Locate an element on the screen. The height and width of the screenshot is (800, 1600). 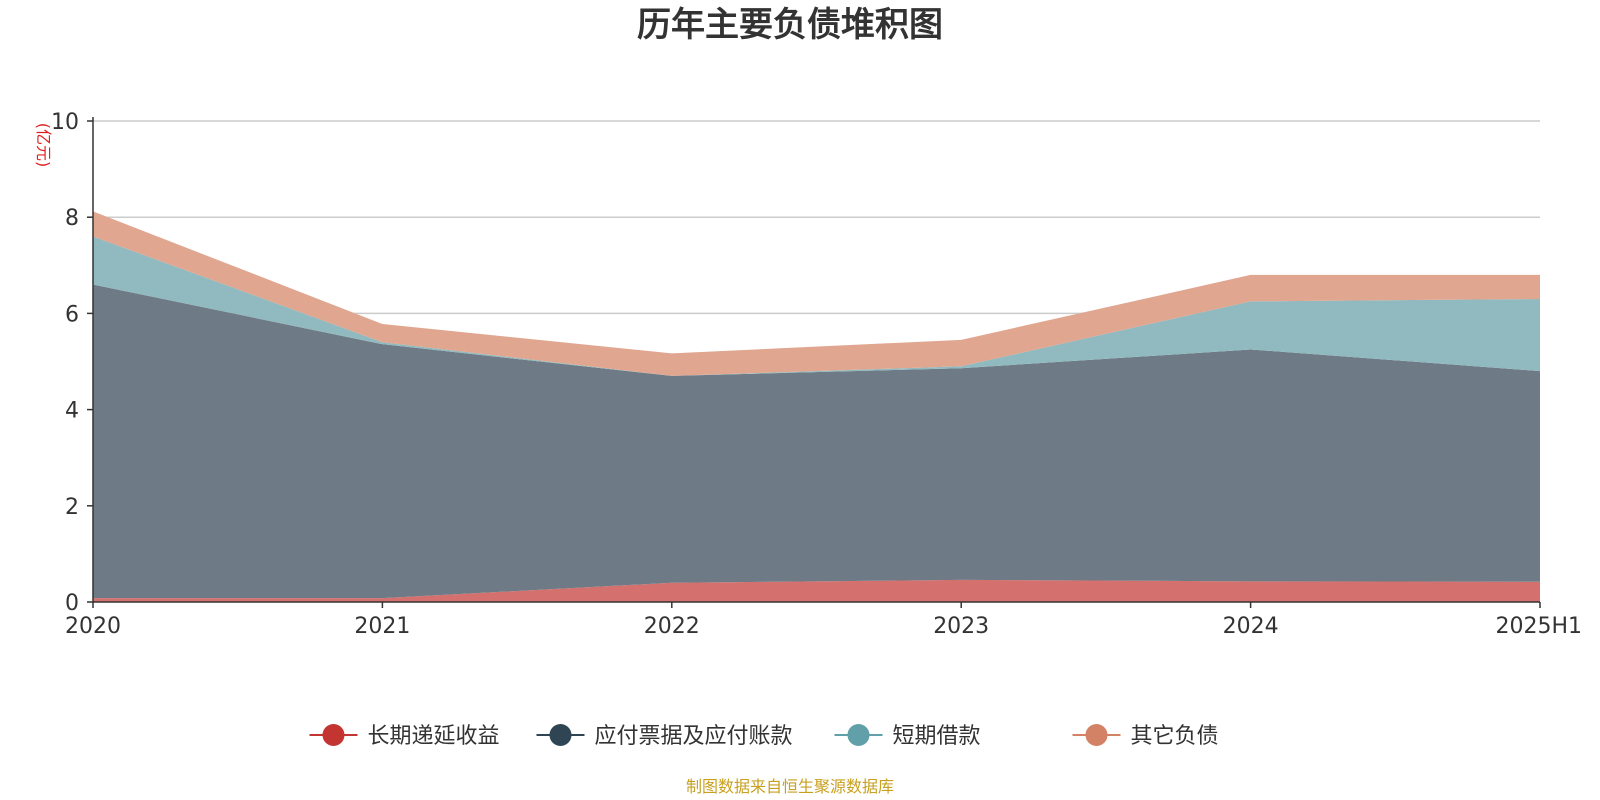
legend-item-3: 短期借款 is located at coordinates (907, 736).